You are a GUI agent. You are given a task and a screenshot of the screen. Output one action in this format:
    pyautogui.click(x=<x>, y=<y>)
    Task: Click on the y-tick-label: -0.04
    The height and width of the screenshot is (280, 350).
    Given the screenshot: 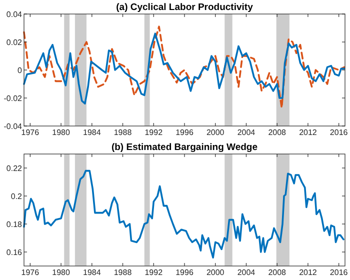 What is the action you would take?
    pyautogui.click(x=13, y=126)
    